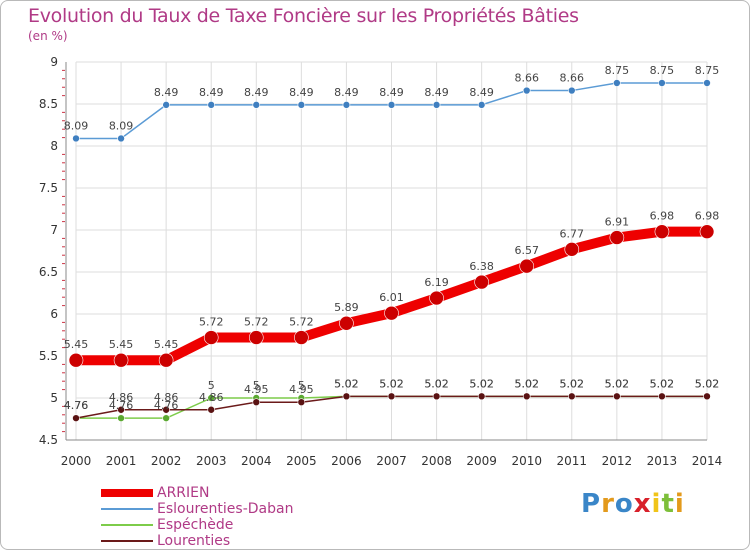  I want to click on logo-letter: P, so click(591, 504).